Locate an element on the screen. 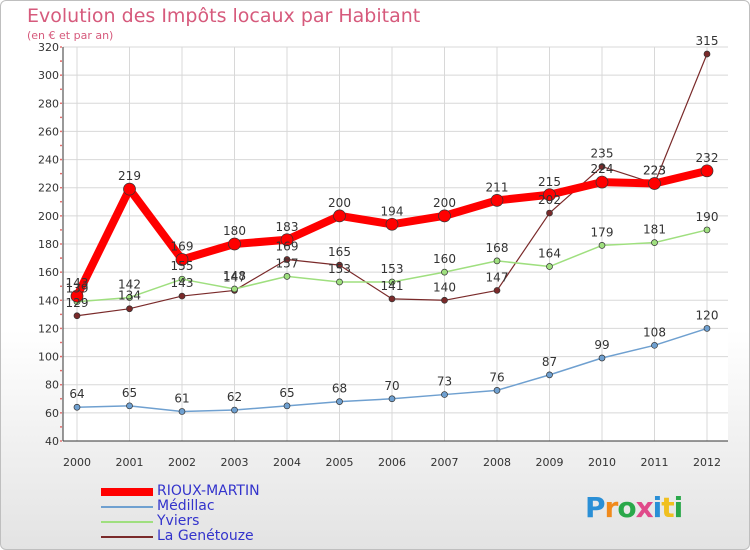  data-label: 73 is located at coordinates (444, 382).